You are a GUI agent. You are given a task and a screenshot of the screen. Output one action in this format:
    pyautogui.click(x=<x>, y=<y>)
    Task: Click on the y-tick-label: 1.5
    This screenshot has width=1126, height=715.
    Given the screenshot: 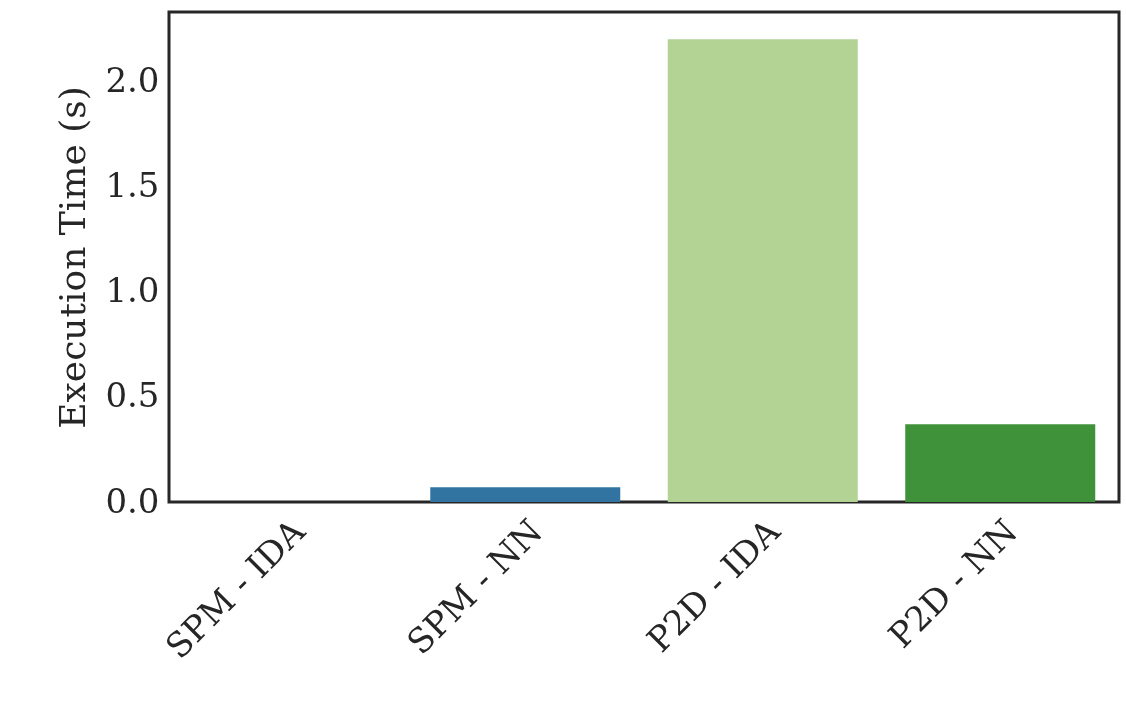 What is the action you would take?
    pyautogui.click(x=132, y=185)
    